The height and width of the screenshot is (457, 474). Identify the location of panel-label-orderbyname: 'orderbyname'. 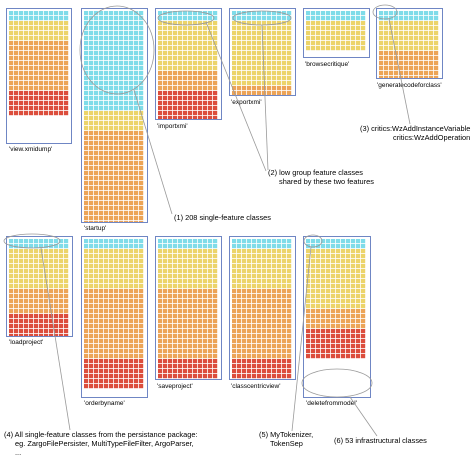
(104, 403).